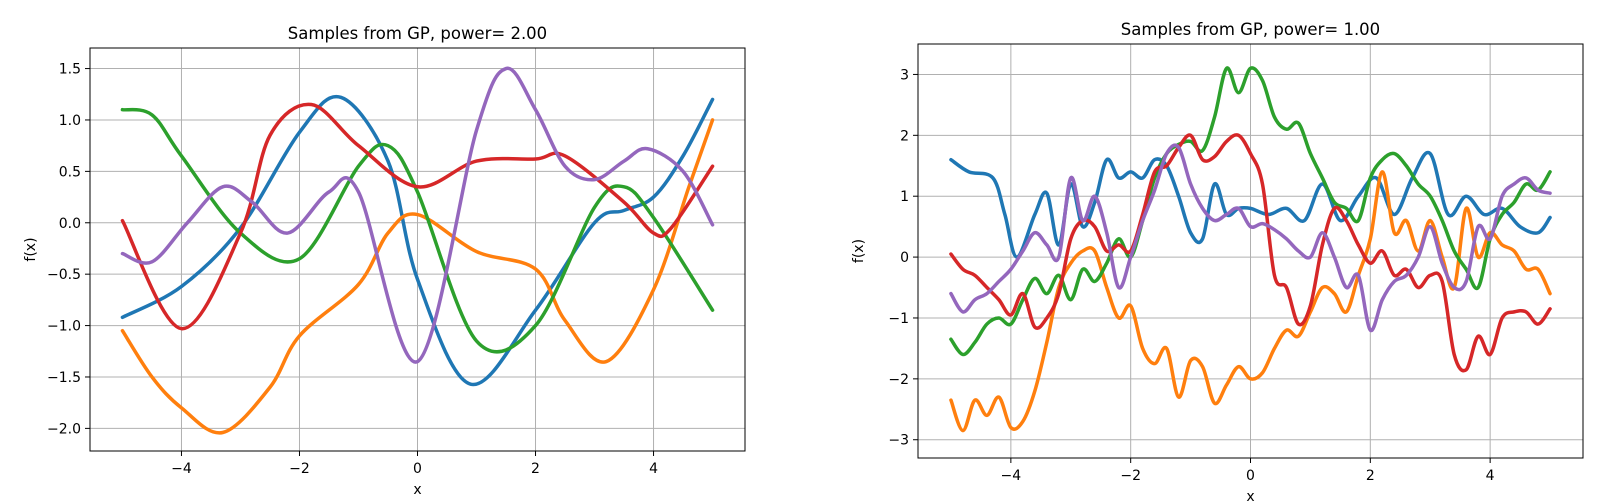 Image resolution: width=1612 pixels, height=502 pixels. What do you see at coordinates (70, 70) in the screenshot?
I see `y-tick-label: 1.5` at bounding box center [70, 70].